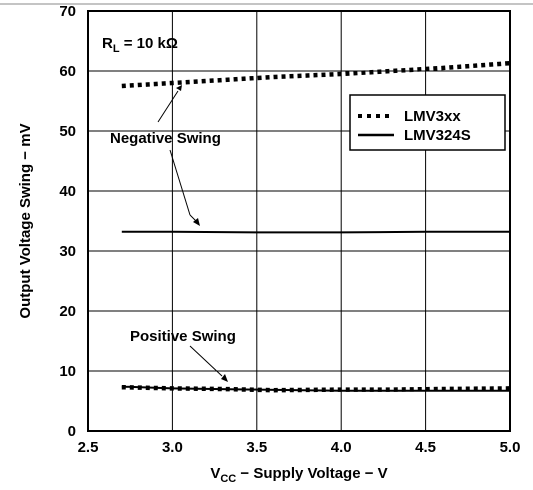  I want to click on negative-swing-arrow-upper, so click(169, 104).